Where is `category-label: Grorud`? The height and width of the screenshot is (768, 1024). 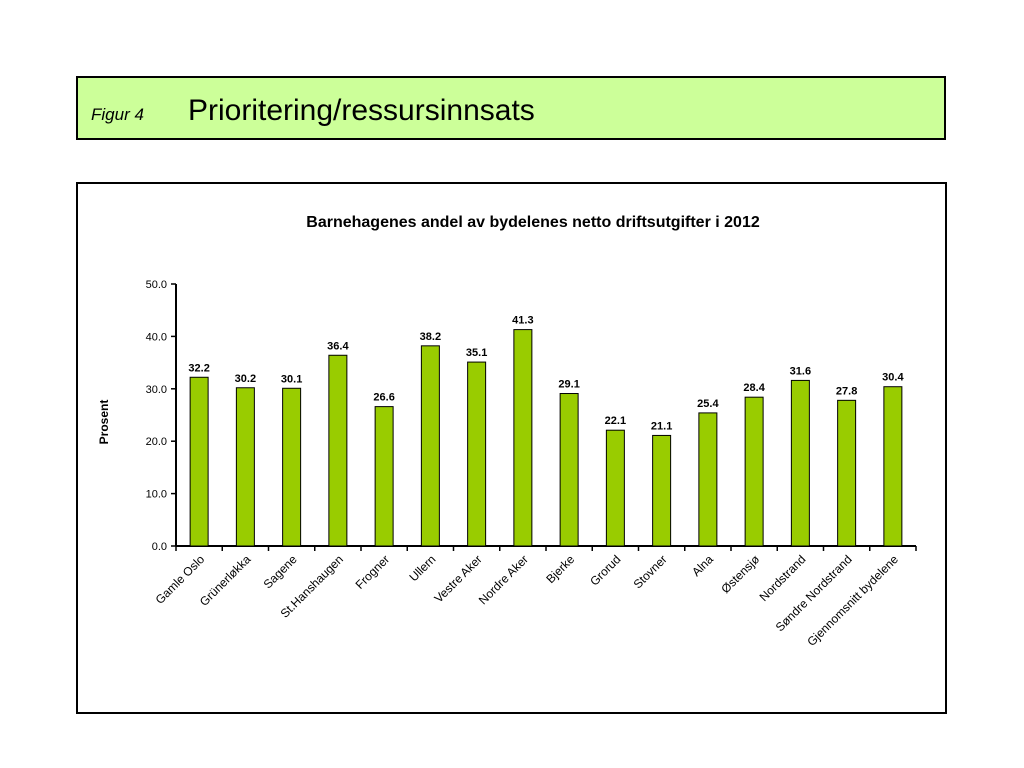
category-label: Grorud is located at coordinates (605, 570).